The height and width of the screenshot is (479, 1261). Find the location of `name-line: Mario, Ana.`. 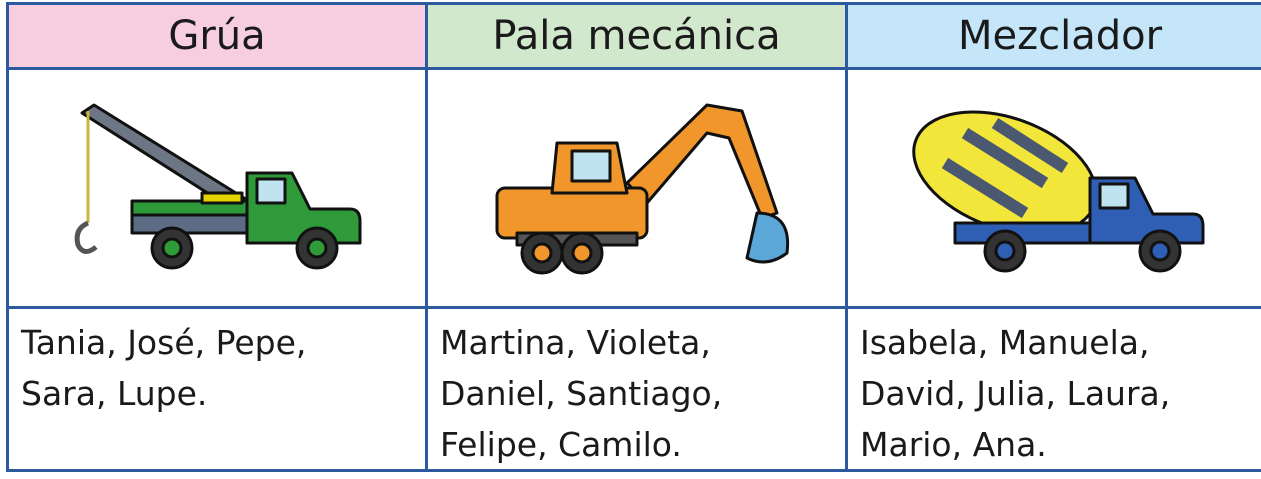

name-line: Mario, Ana. is located at coordinates (953, 444).